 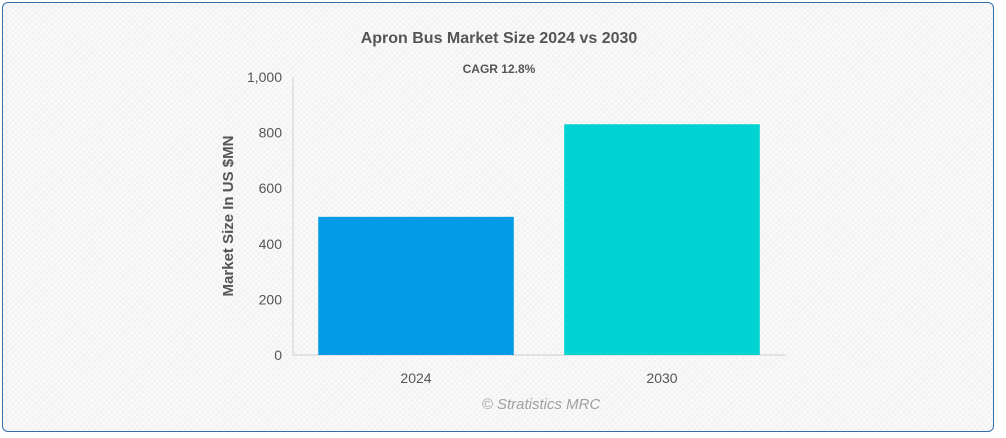 What do you see at coordinates (264, 216) in the screenshot?
I see `y-axis-ticks: 0 200 400 600 800 1,000` at bounding box center [264, 216].